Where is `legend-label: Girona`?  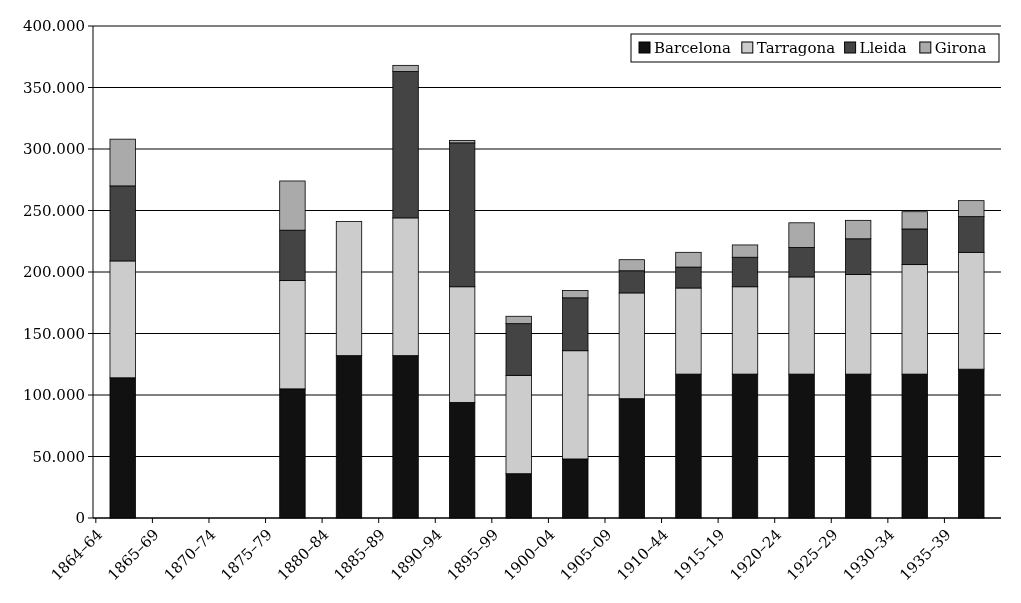
legend-label: Girona is located at coordinates (960, 48).